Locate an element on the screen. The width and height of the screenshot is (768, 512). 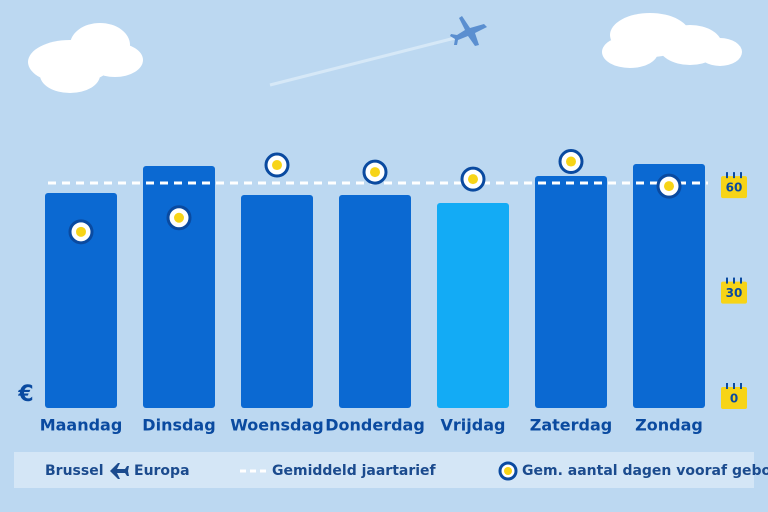
x-tick-label: Vrijdag is located at coordinates (473, 425).